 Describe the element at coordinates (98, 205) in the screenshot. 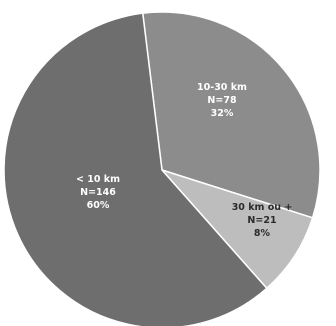

I see `slice-percent-2: 60%` at that location.